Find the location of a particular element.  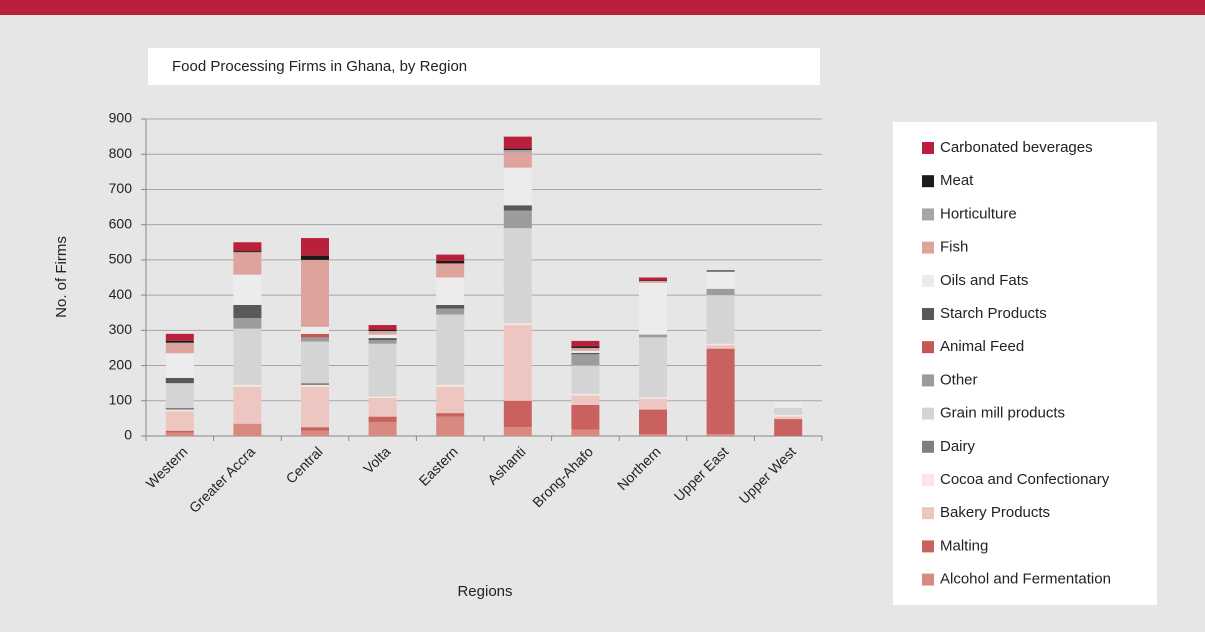

legend-label: Bakery Products is located at coordinates (995, 512).